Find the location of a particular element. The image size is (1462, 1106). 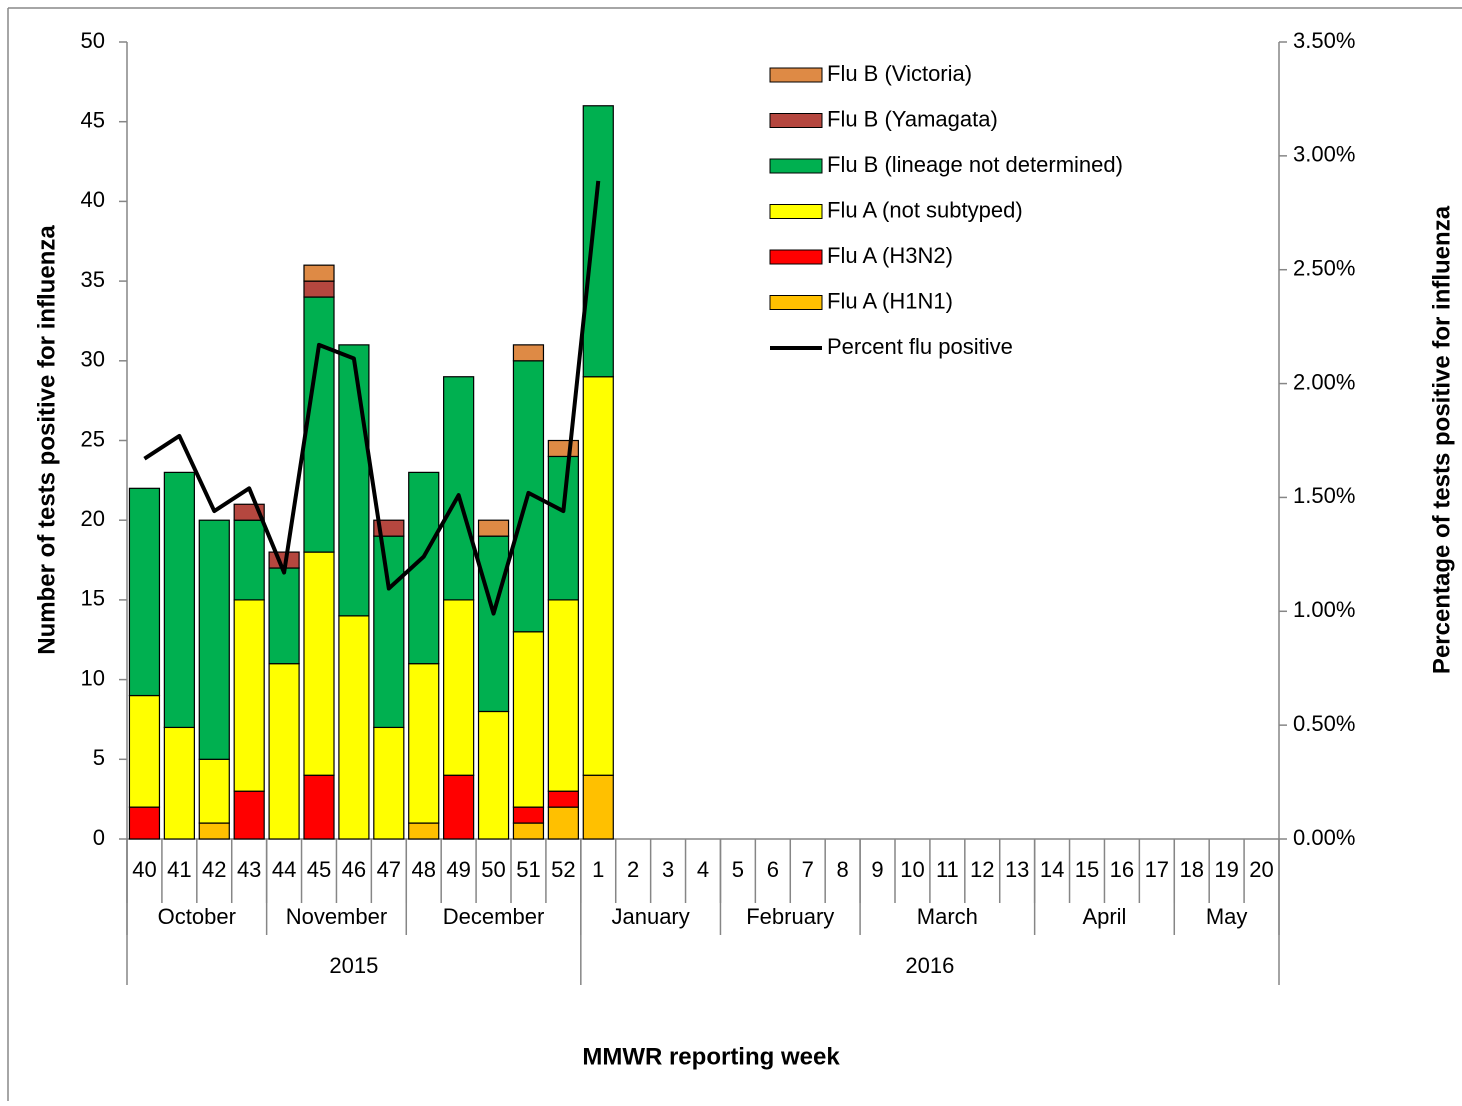

y-tick-label: 45 is located at coordinates (93, 120).